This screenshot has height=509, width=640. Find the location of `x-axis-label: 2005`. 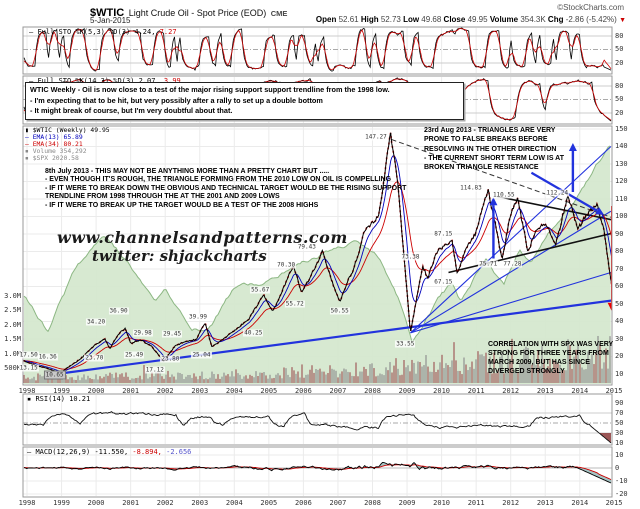

x-axis-label: 2005 is located at coordinates (269, 390).